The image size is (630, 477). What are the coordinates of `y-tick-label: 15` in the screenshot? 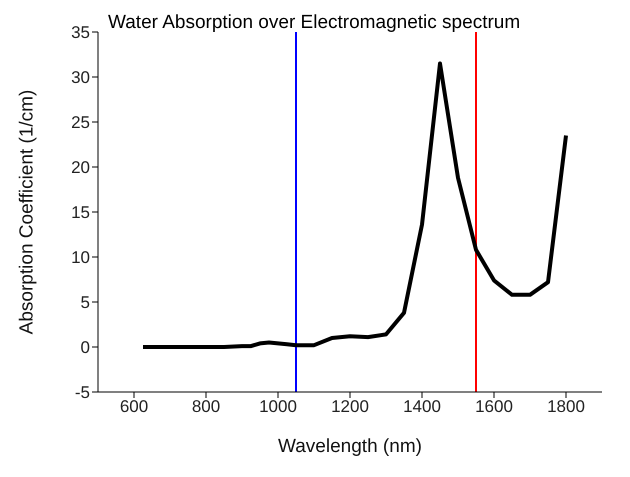 It's located at (80, 212).